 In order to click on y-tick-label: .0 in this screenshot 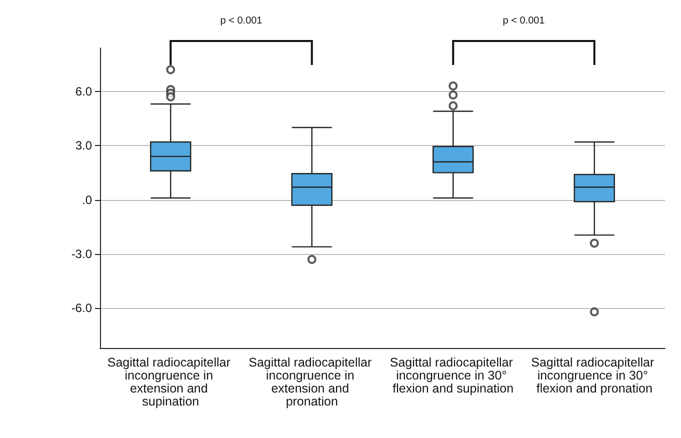, I will do `click(87, 199)`.